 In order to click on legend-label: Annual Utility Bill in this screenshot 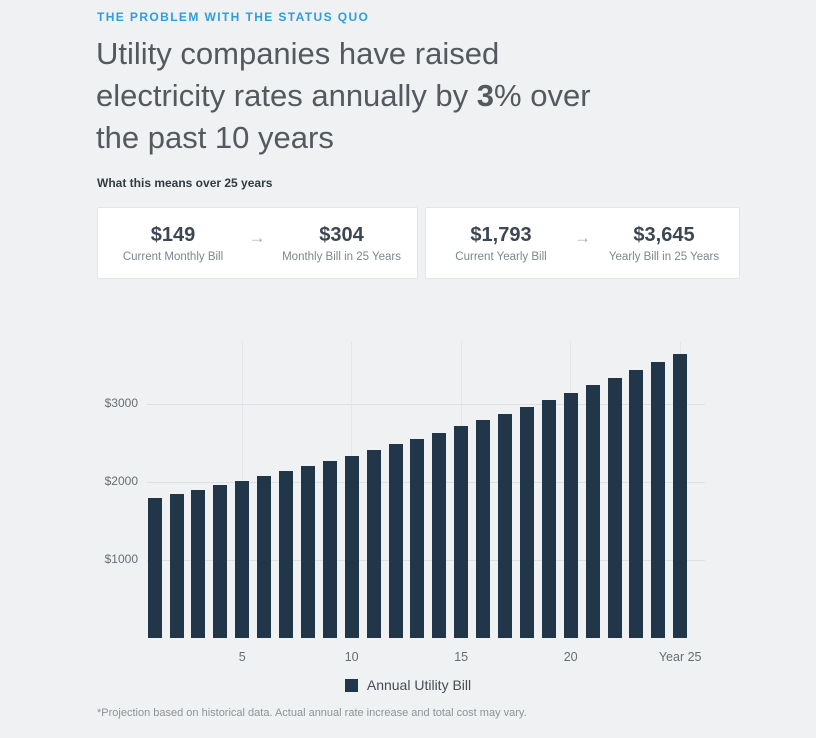, I will do `click(419, 685)`.